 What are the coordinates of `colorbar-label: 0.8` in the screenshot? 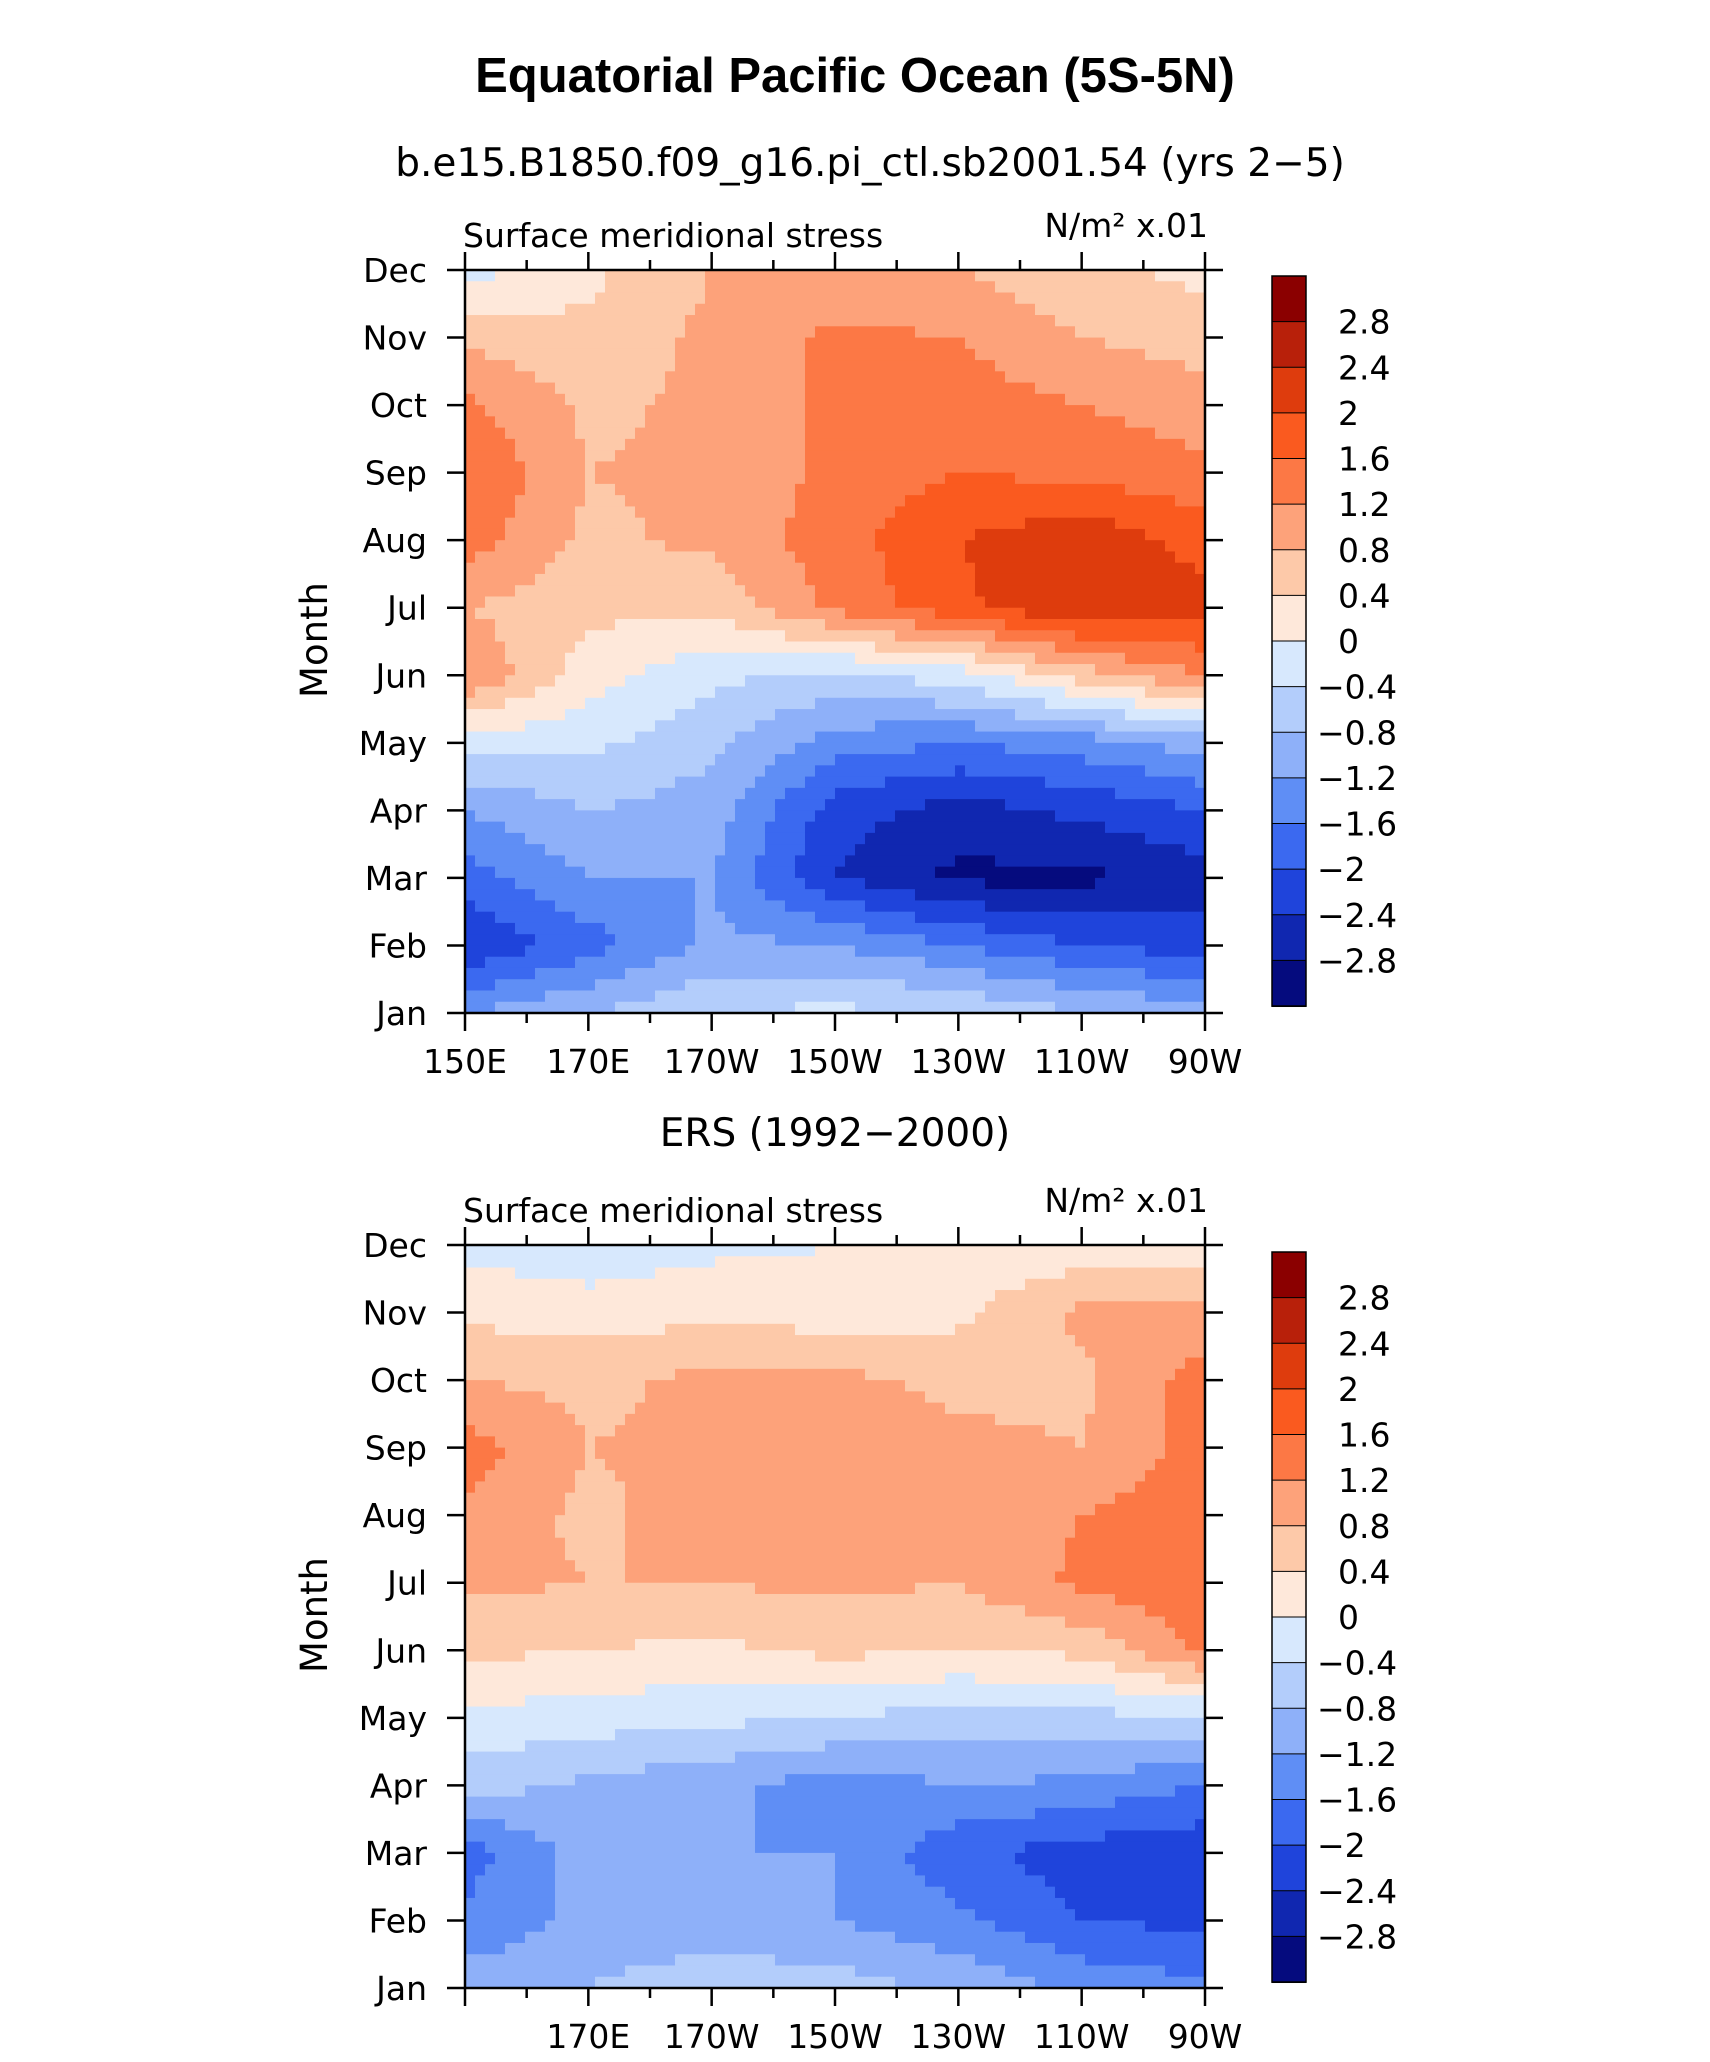 It's located at (1364, 550).